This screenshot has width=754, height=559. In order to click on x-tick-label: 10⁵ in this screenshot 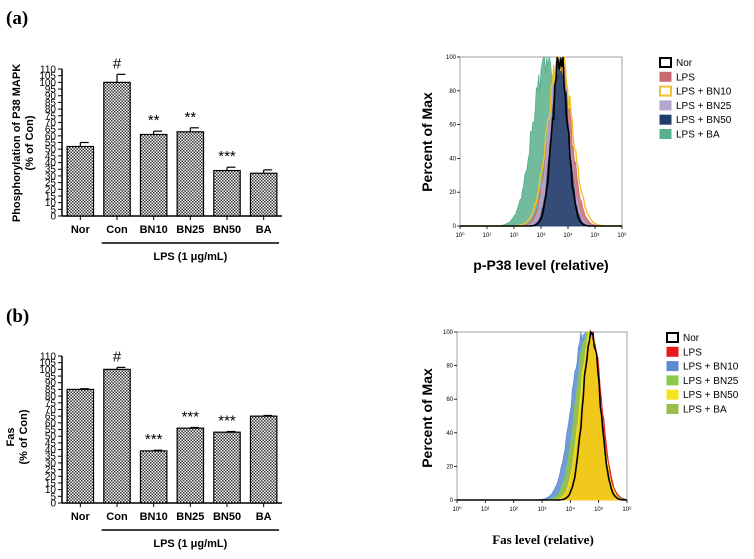, I will do `click(595, 235)`.